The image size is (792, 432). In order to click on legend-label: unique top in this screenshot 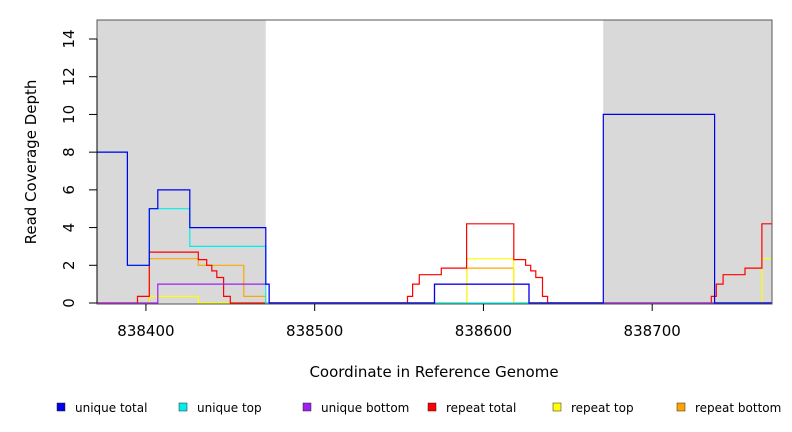, I will do `click(229, 408)`.